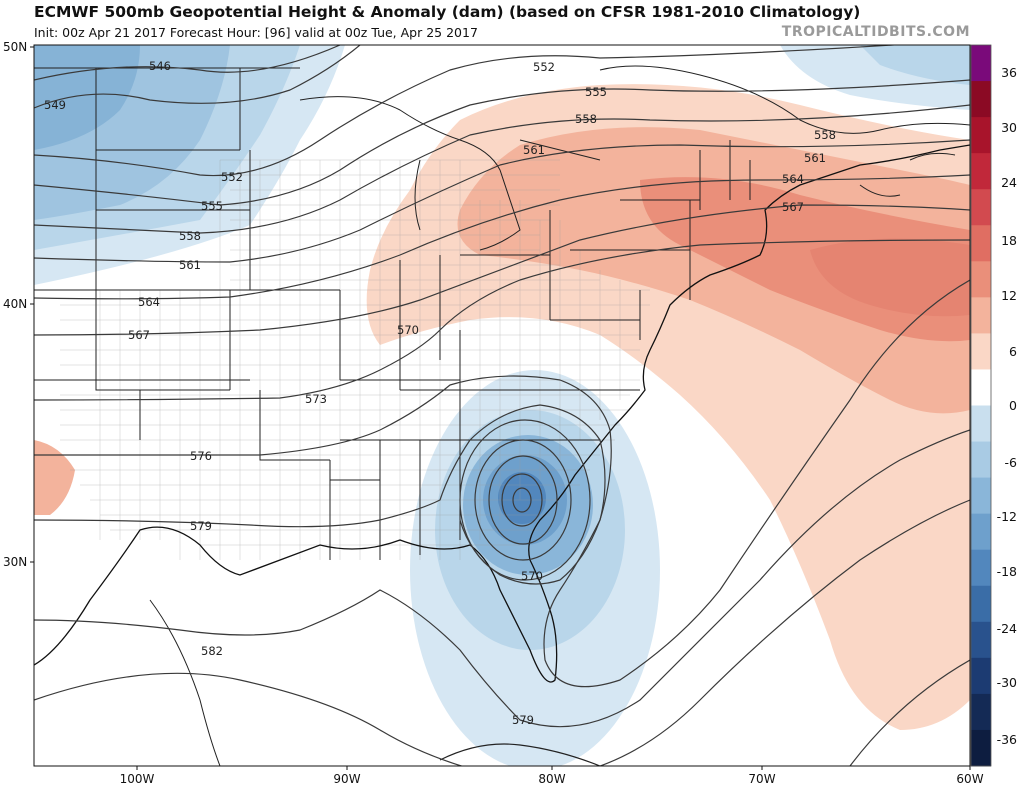 This screenshot has width=1024, height=786. Describe the element at coordinates (1007, 571) in the screenshot. I see `colorbar-tick-label: -18` at that location.